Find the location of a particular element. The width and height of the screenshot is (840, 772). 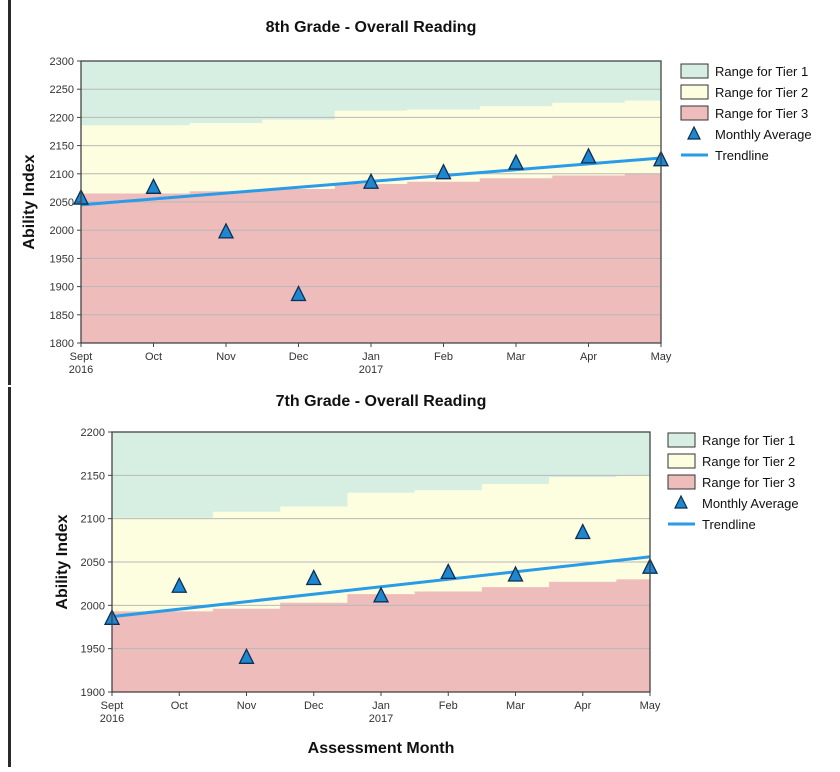

y-tick-label: 2250 is located at coordinates (62, 90).